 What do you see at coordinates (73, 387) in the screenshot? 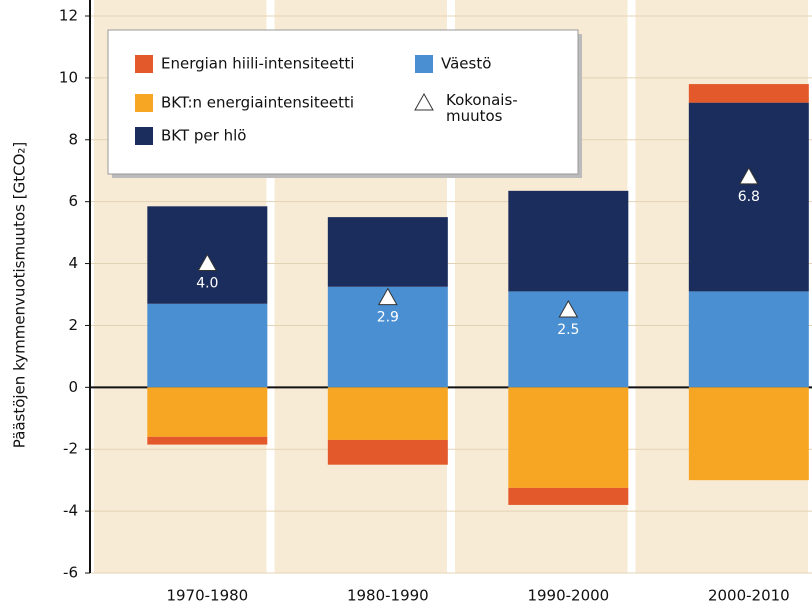
I see `y-tick-label: 0` at bounding box center [73, 387].